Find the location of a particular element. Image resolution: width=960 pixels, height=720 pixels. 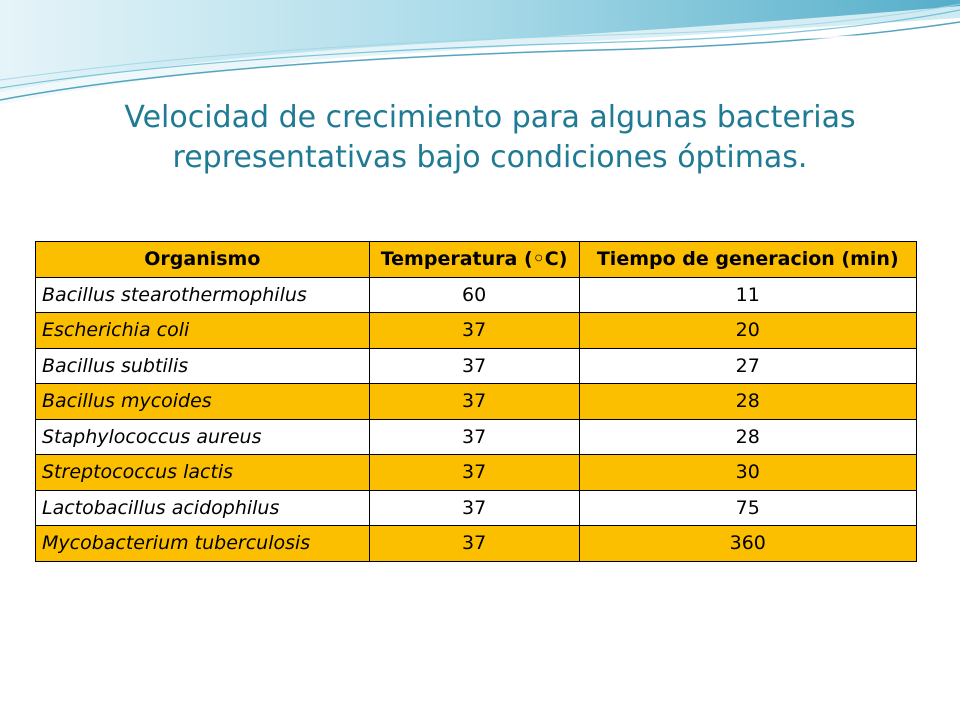

table-row: Escherichia coli 37 20 is located at coordinates (476, 330).